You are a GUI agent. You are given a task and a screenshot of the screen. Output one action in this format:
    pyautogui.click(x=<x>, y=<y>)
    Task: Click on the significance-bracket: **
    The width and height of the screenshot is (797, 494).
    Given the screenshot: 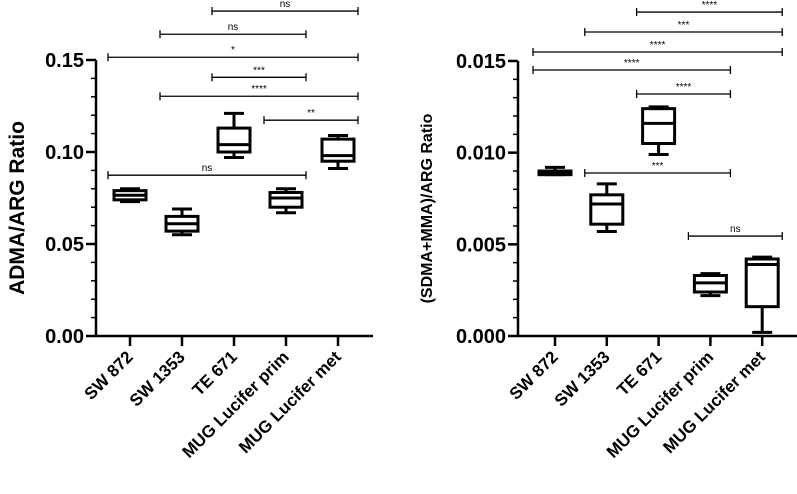 What is the action you would take?
    pyautogui.click(x=311, y=116)
    